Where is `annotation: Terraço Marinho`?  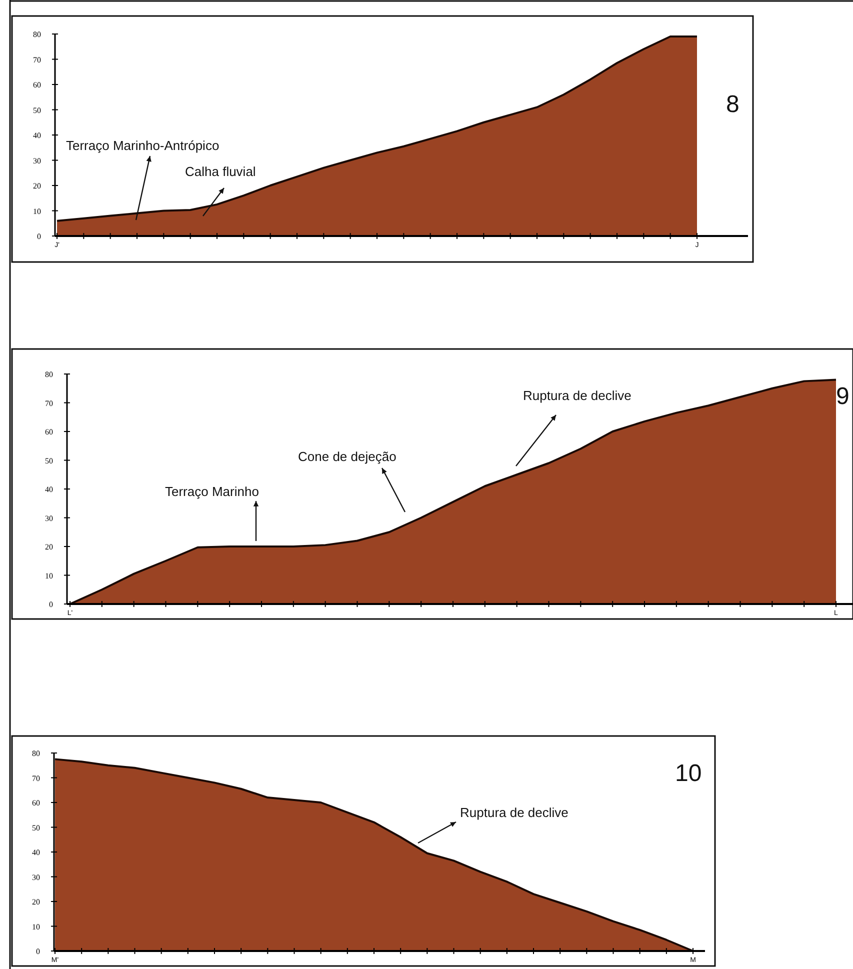
annotation: Terraço Marinho is located at coordinates (212, 491).